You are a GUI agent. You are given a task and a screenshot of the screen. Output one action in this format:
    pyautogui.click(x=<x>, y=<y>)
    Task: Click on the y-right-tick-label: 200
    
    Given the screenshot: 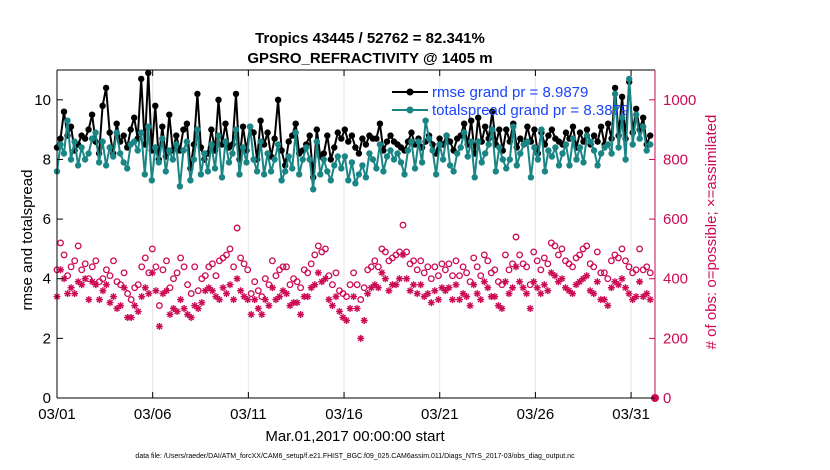 What is the action you would take?
    pyautogui.click(x=675, y=338)
    